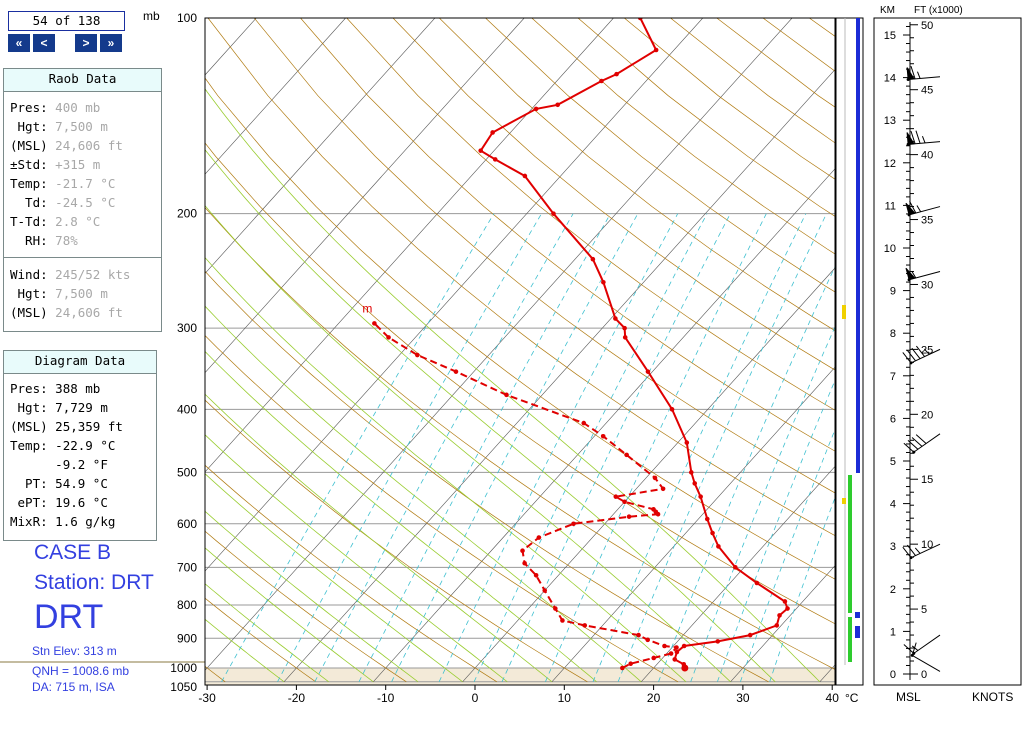 Image resolution: width=1024 pixels, height=730 pixels. What do you see at coordinates (66, 21) in the screenshot?
I see `frame-counter: 54 of 138` at bounding box center [66, 21].